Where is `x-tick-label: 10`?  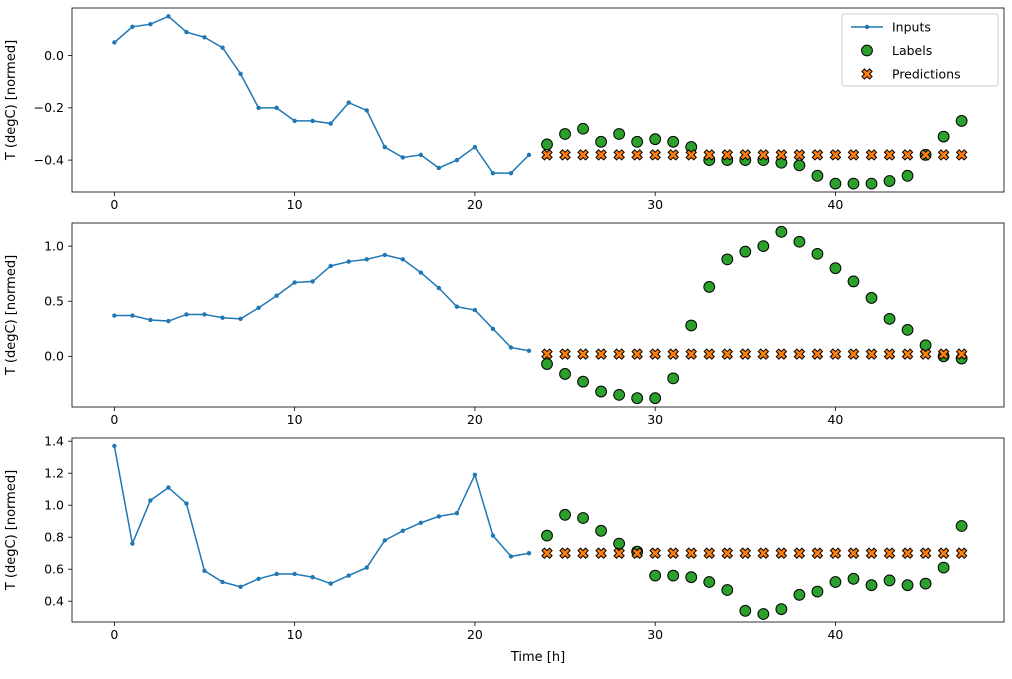 x-tick-label: 10 is located at coordinates (295, 419).